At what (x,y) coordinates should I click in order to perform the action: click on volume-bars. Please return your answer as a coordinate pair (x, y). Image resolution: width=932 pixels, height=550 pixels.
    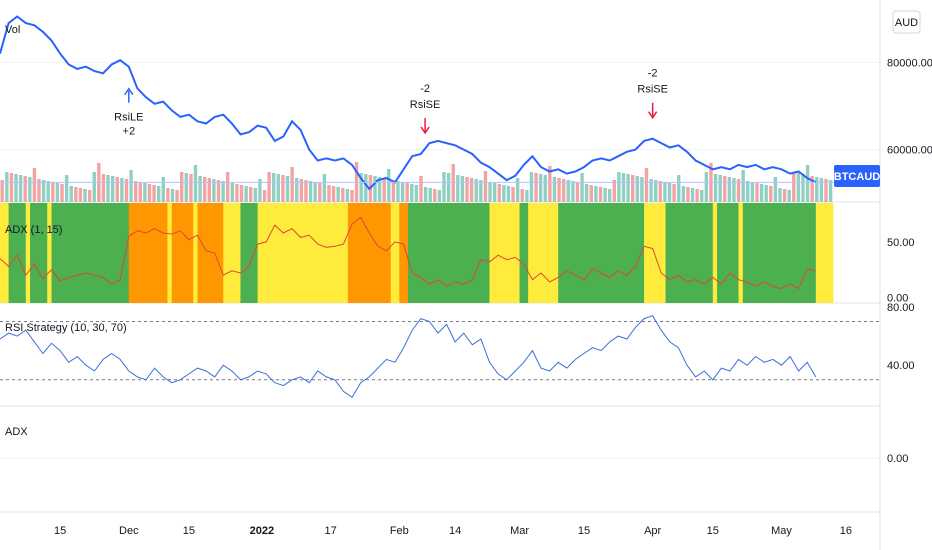
    Looking at the image, I should click on (416, 182).